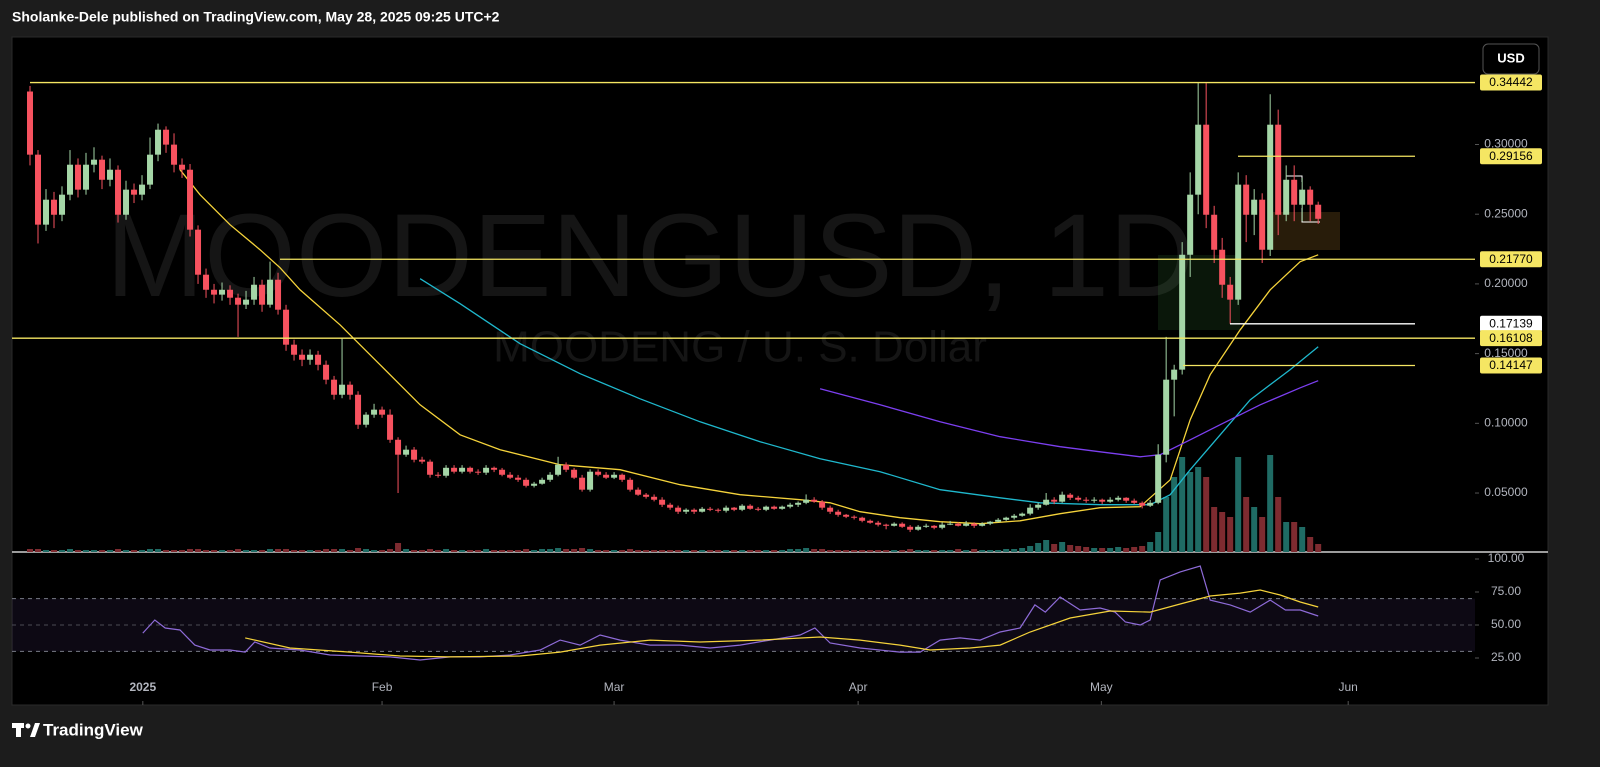 The width and height of the screenshot is (1600, 767). I want to click on x-tick-label: 2025, so click(142, 687).